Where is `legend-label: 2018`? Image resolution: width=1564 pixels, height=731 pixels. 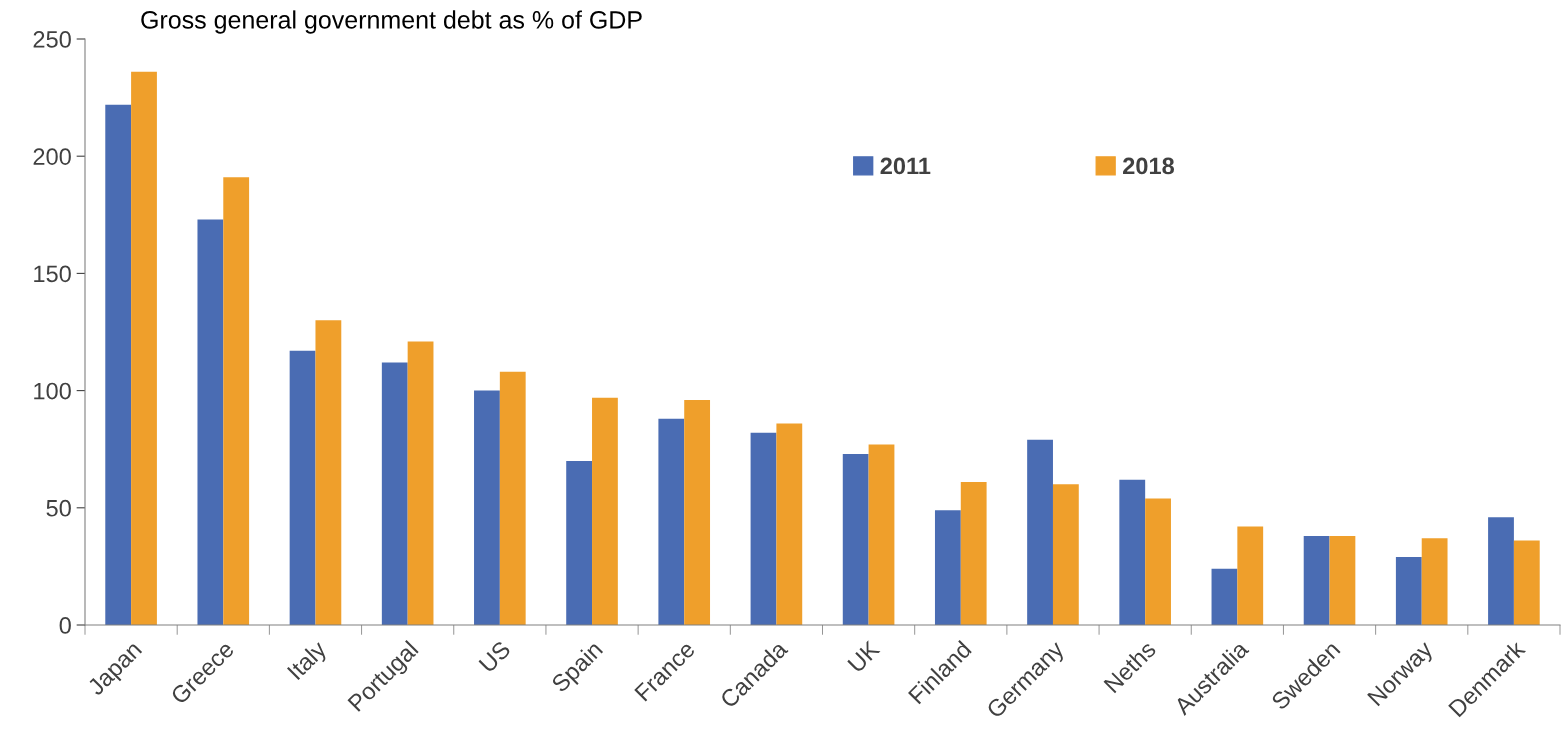
legend-label: 2018 is located at coordinates (1149, 166).